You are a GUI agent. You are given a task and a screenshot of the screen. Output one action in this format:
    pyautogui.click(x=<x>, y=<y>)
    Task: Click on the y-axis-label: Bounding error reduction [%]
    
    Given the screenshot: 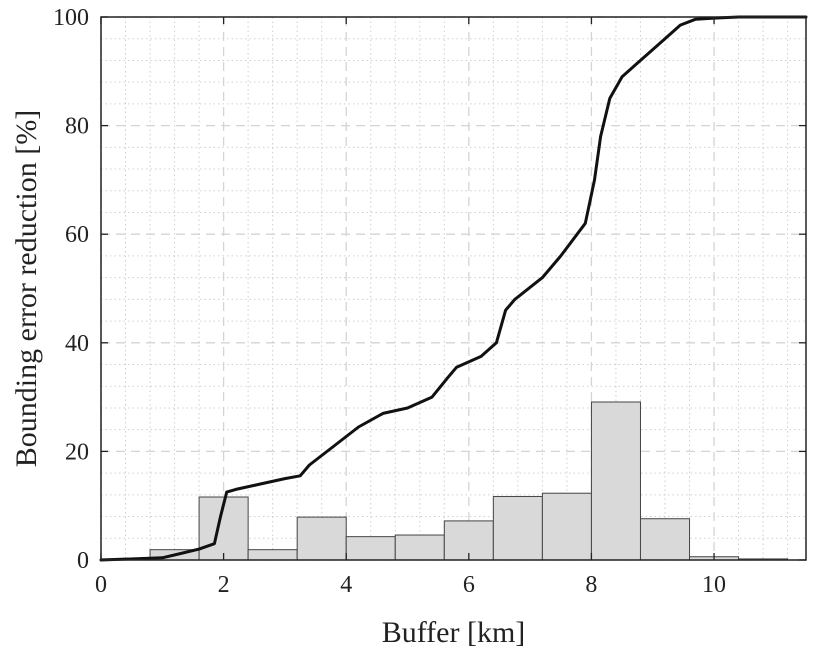 What is the action you would take?
    pyautogui.click(x=26, y=288)
    